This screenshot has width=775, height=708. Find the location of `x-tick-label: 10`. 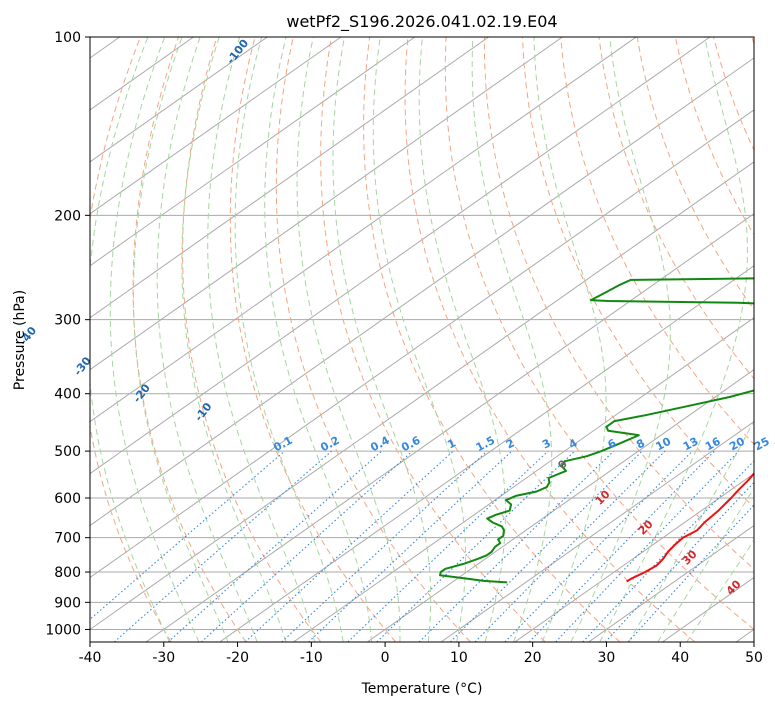

x-tick-label: 10 is located at coordinates (459, 658).